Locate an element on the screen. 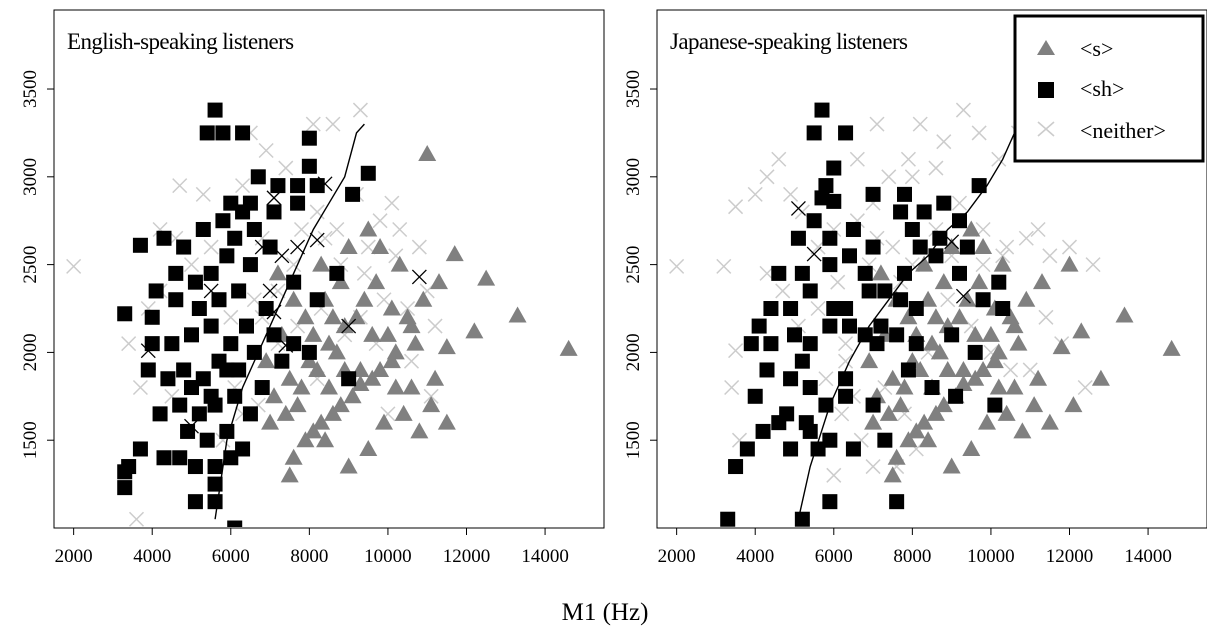  legend-sh-marker is located at coordinates (1046, 90).